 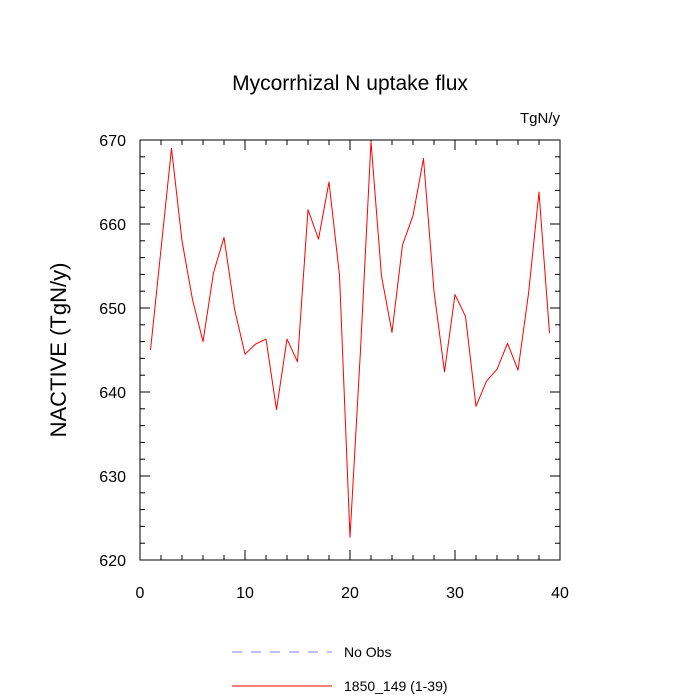 I want to click on x-tick-label: 20, so click(x=350, y=593).